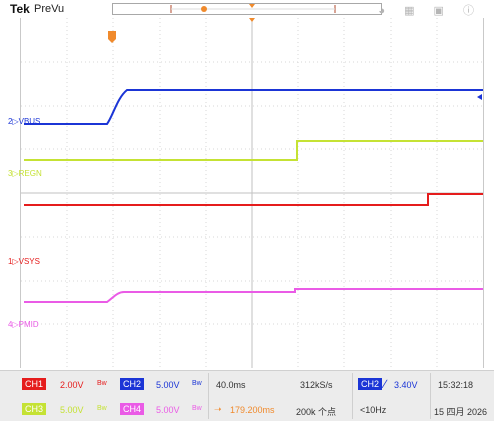 This screenshot has width=494, height=421. Describe the element at coordinates (385, 384) in the screenshot. I see `rising-edge-icon: ∕` at that location.